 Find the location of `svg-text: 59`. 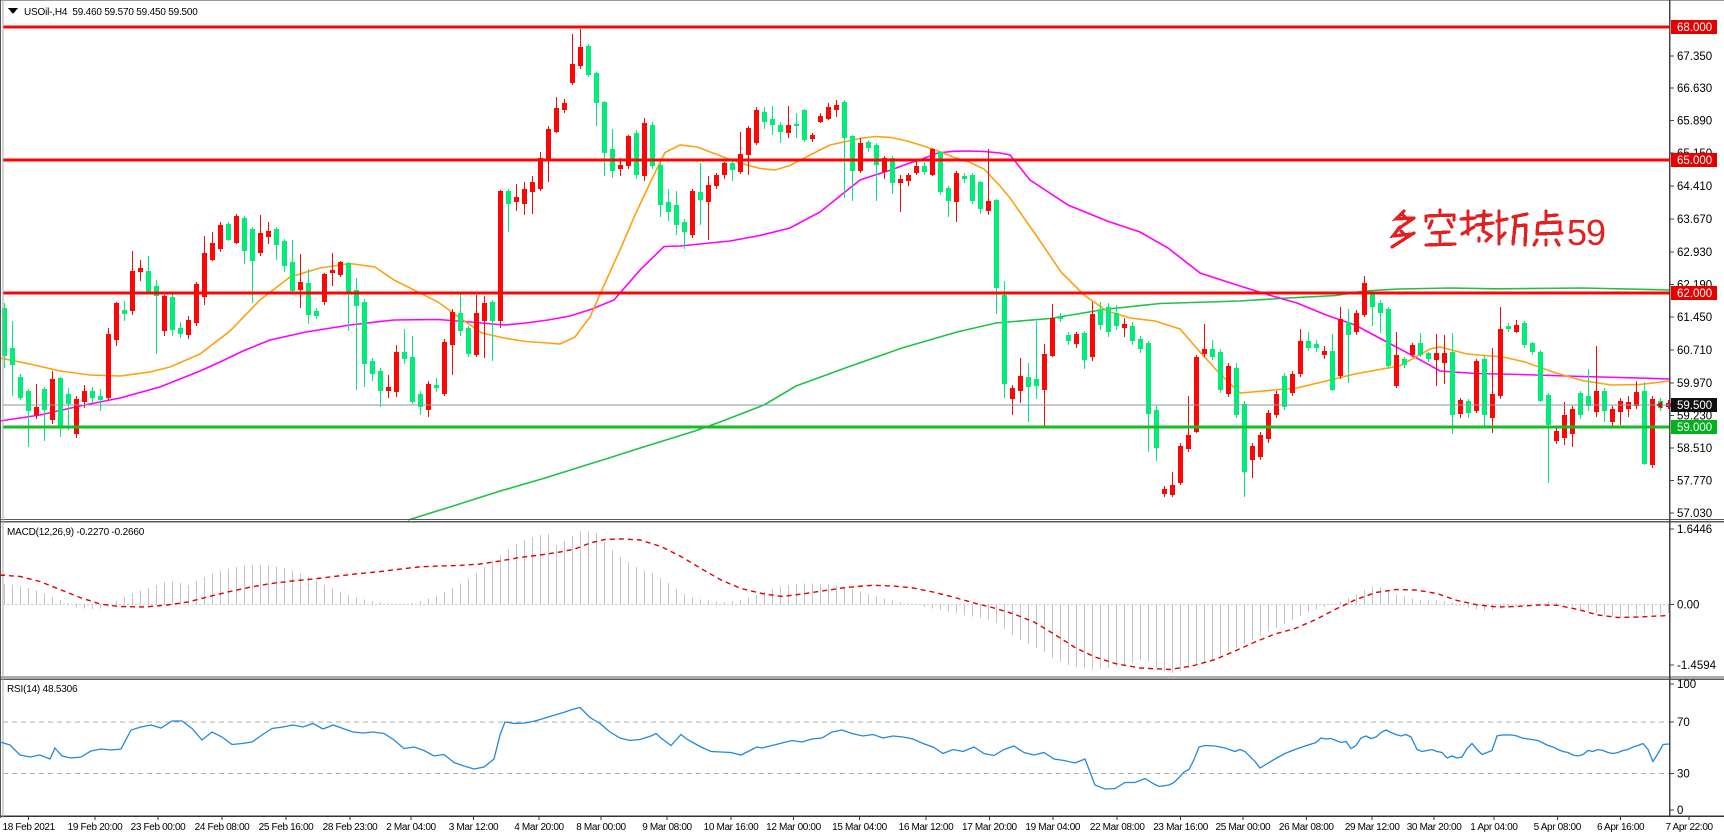

svg-text: 59 is located at coordinates (1586, 232).